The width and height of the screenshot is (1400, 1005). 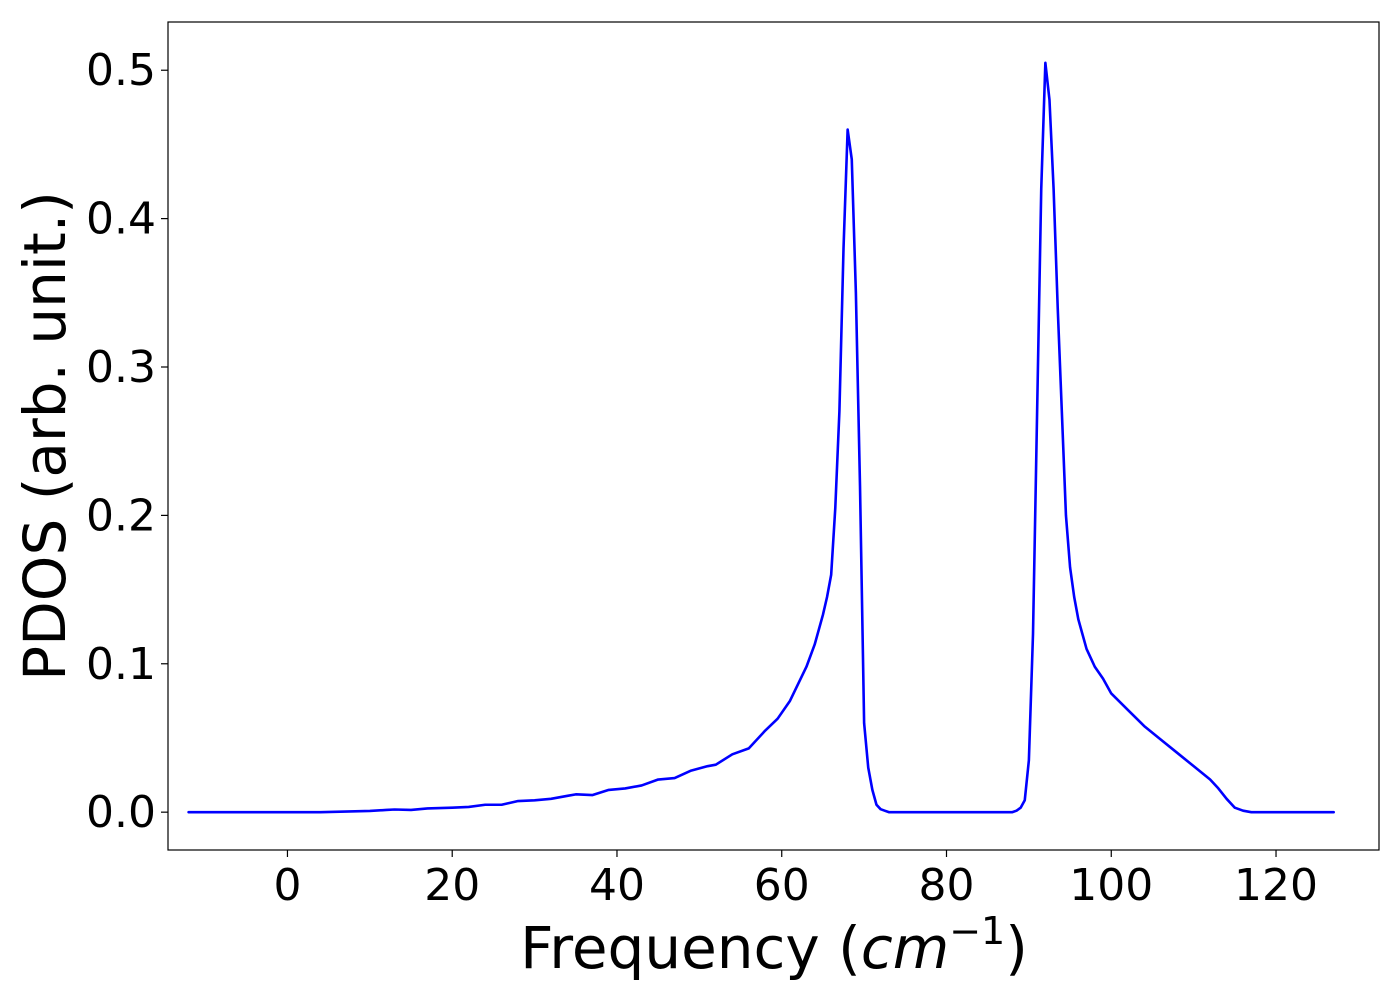 I want to click on x-axis-label: Frequency (cm−1), so click(x=774, y=945).